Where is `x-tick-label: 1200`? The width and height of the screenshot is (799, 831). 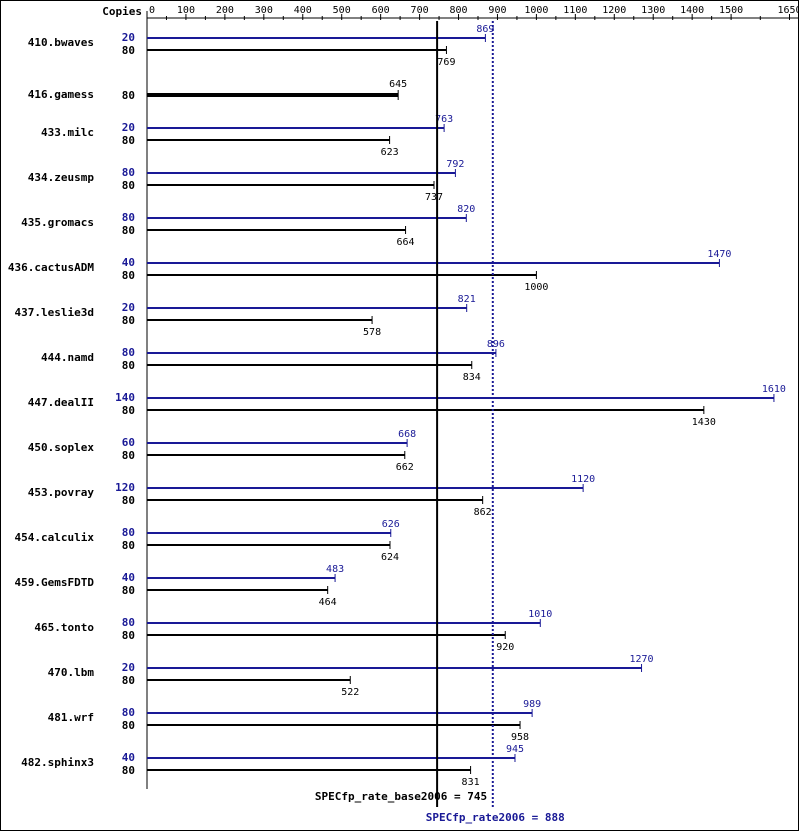
x-tick-label: 1200 is located at coordinates (614, 10).